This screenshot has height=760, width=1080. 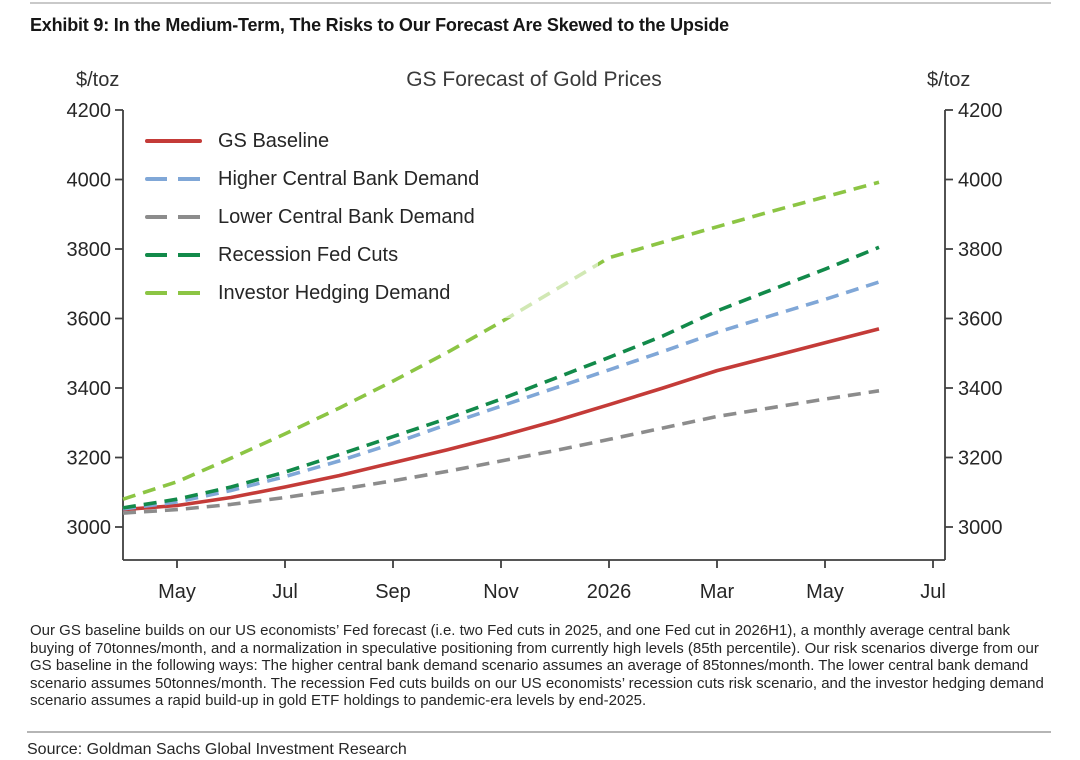 I want to click on legend-label: GS Baseline, so click(x=274, y=140).